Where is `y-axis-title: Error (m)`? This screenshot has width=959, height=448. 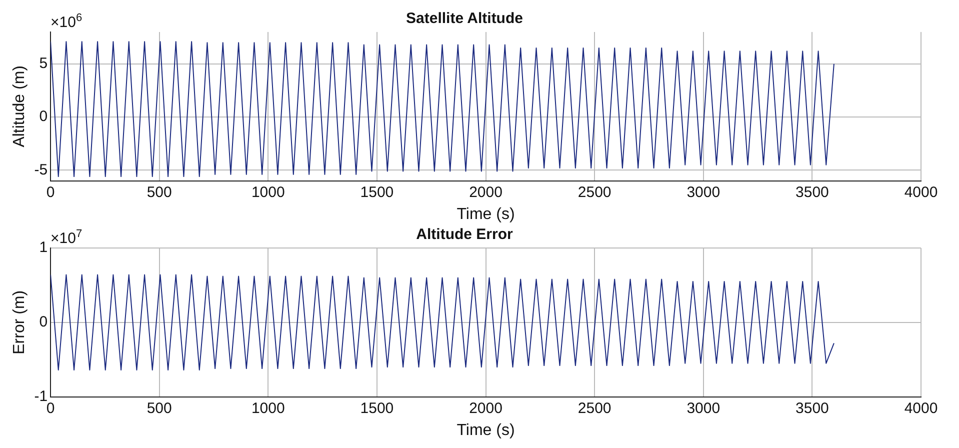 y-axis-title: Error (m) is located at coordinates (19, 322).